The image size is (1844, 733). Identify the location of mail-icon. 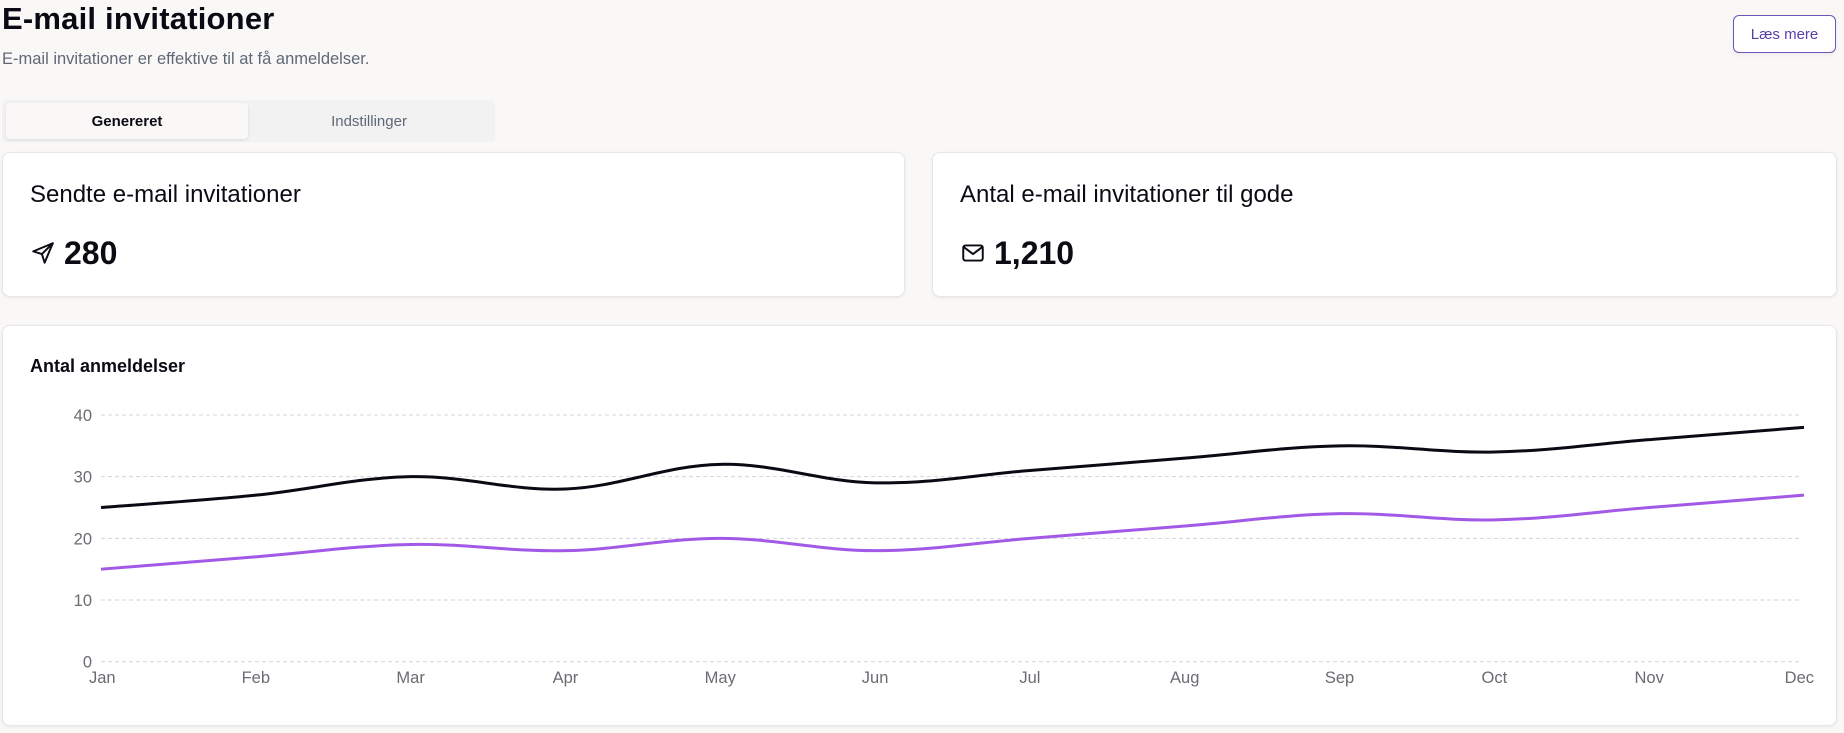
(973, 253).